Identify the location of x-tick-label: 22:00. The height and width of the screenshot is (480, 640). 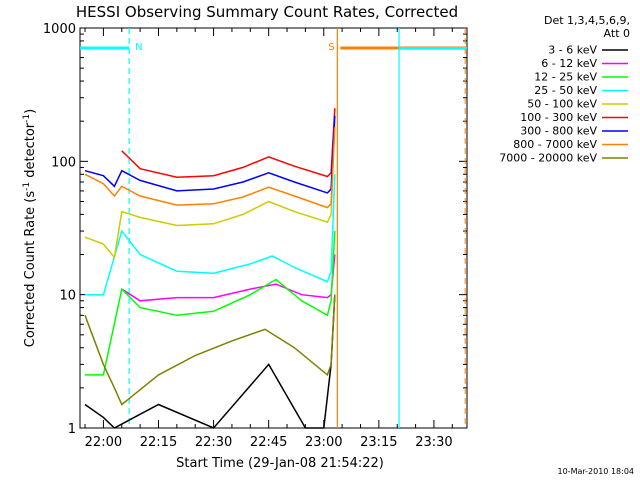
(103, 442).